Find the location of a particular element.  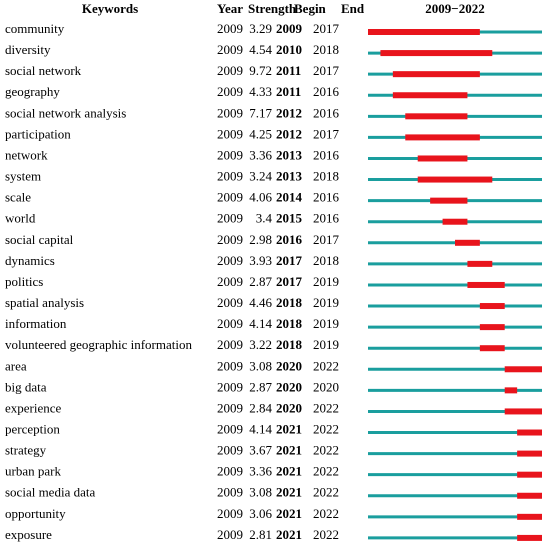

strength: 2.87 is located at coordinates (260, 281).